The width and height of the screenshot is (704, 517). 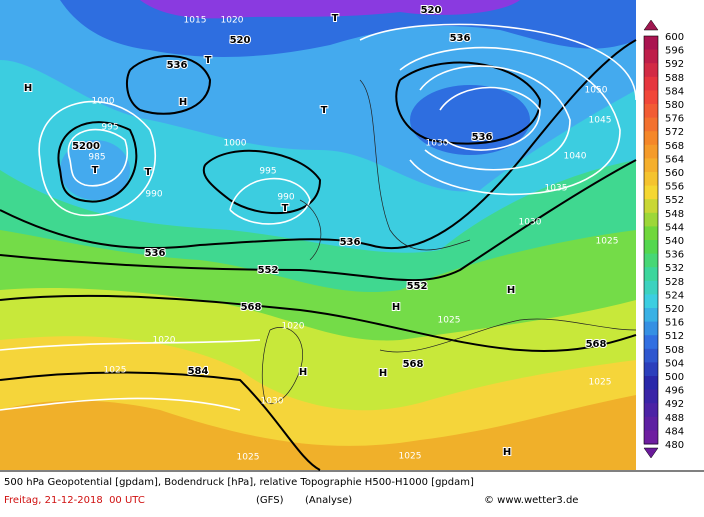 I want to click on footer-model: (GFS), so click(x=270, y=500).